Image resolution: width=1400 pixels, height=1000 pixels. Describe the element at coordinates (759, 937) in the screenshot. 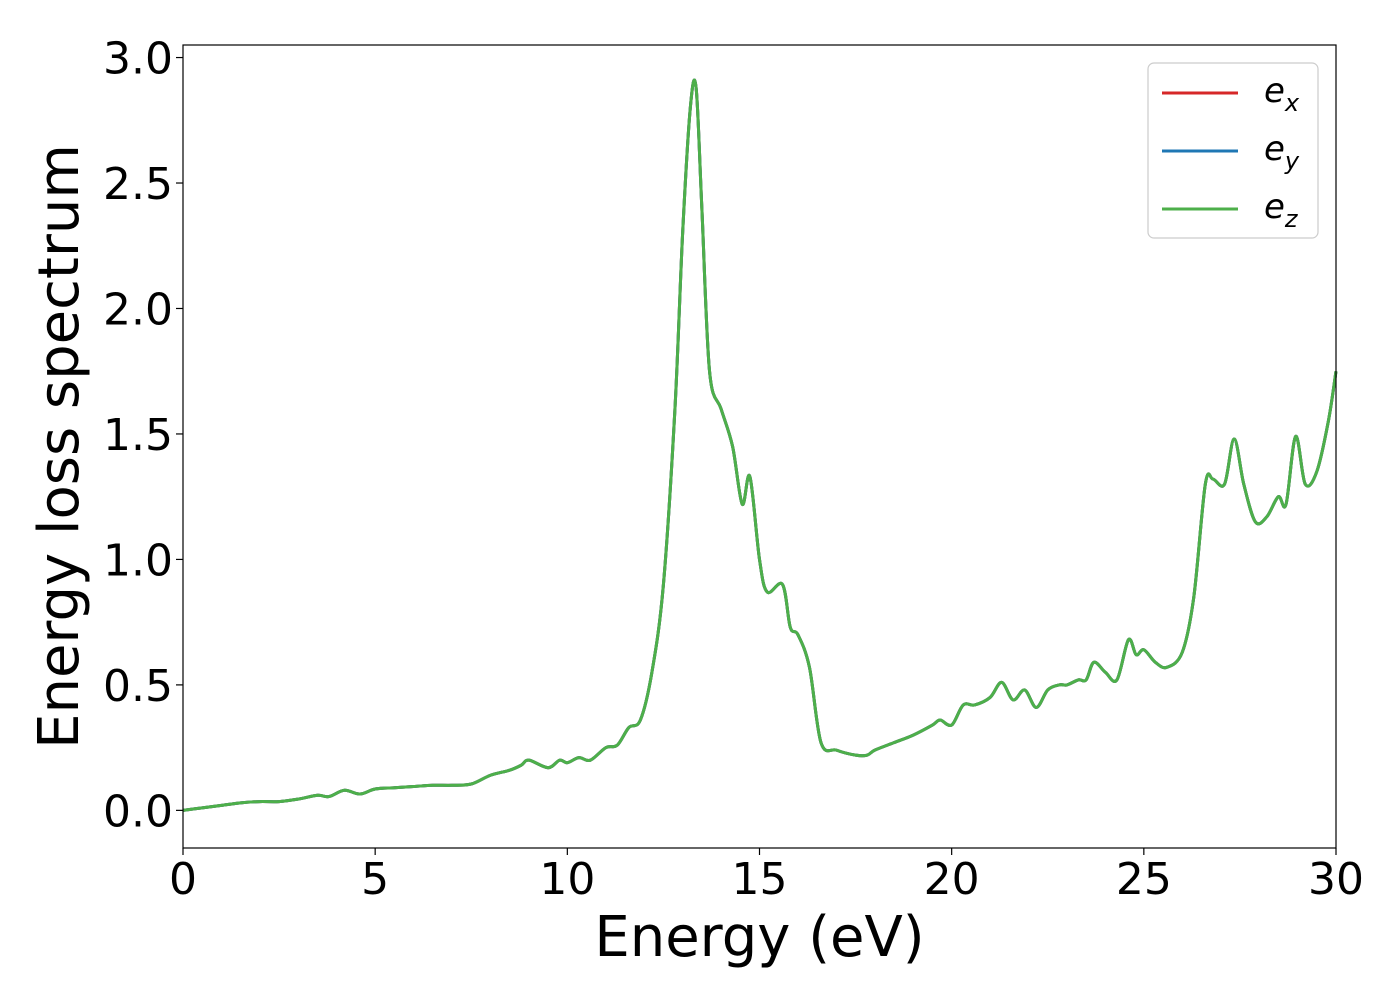

I see `x-axis-title: Energy (eV)` at that location.